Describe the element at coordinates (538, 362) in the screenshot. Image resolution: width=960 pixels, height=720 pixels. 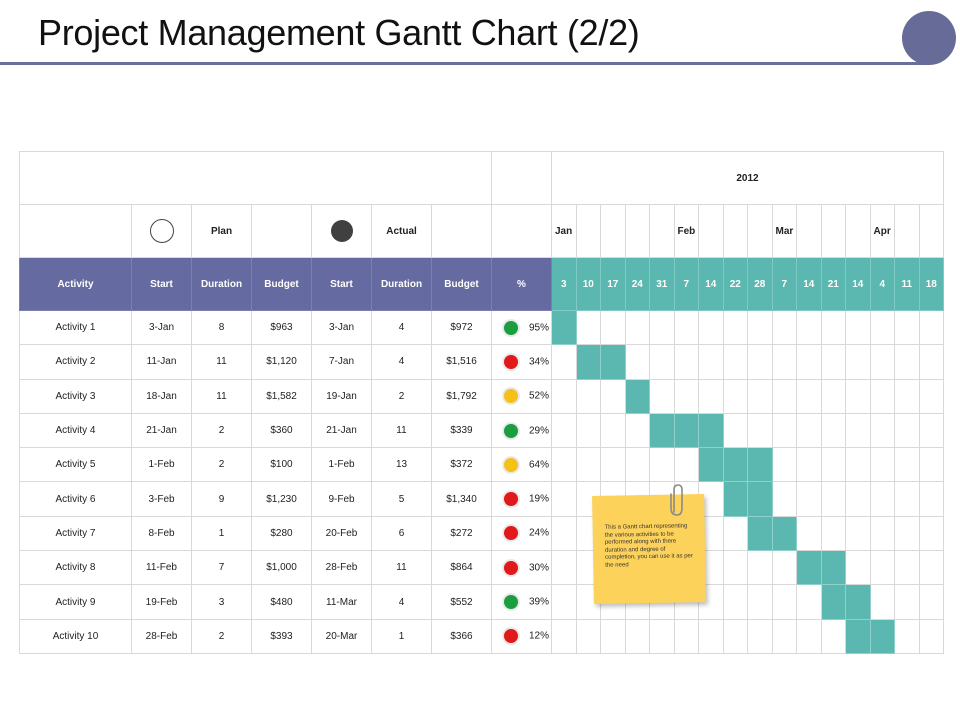
I see `percent-value: 34%` at that location.